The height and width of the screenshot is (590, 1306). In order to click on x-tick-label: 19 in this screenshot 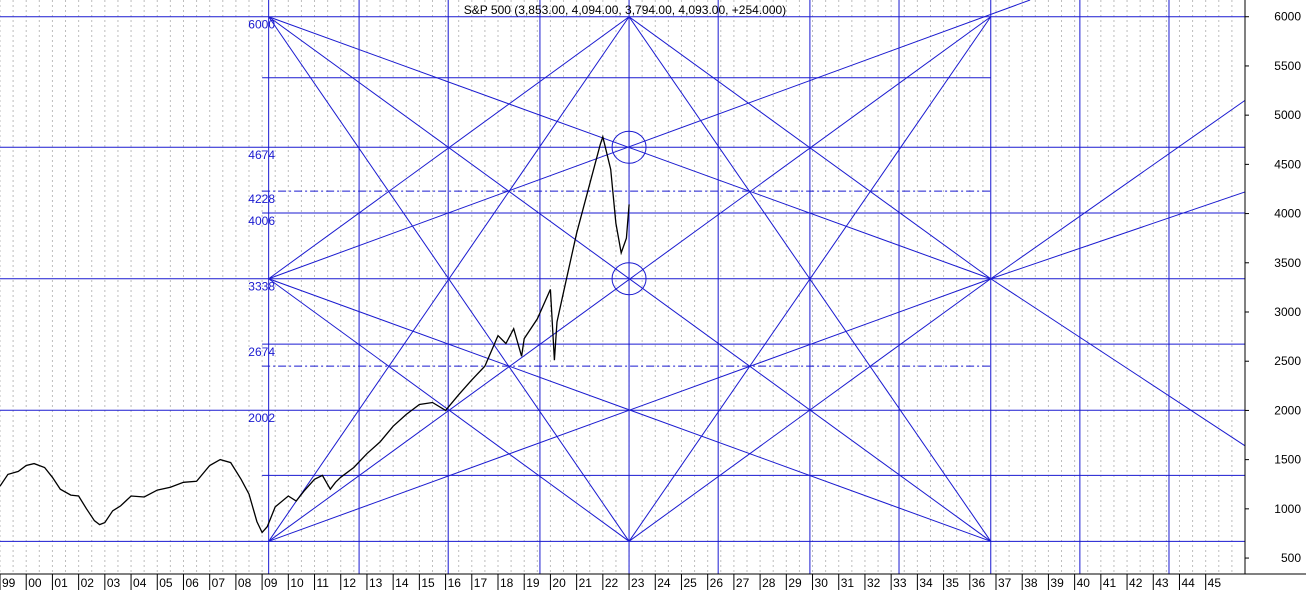, I will do `click(533, 583)`.